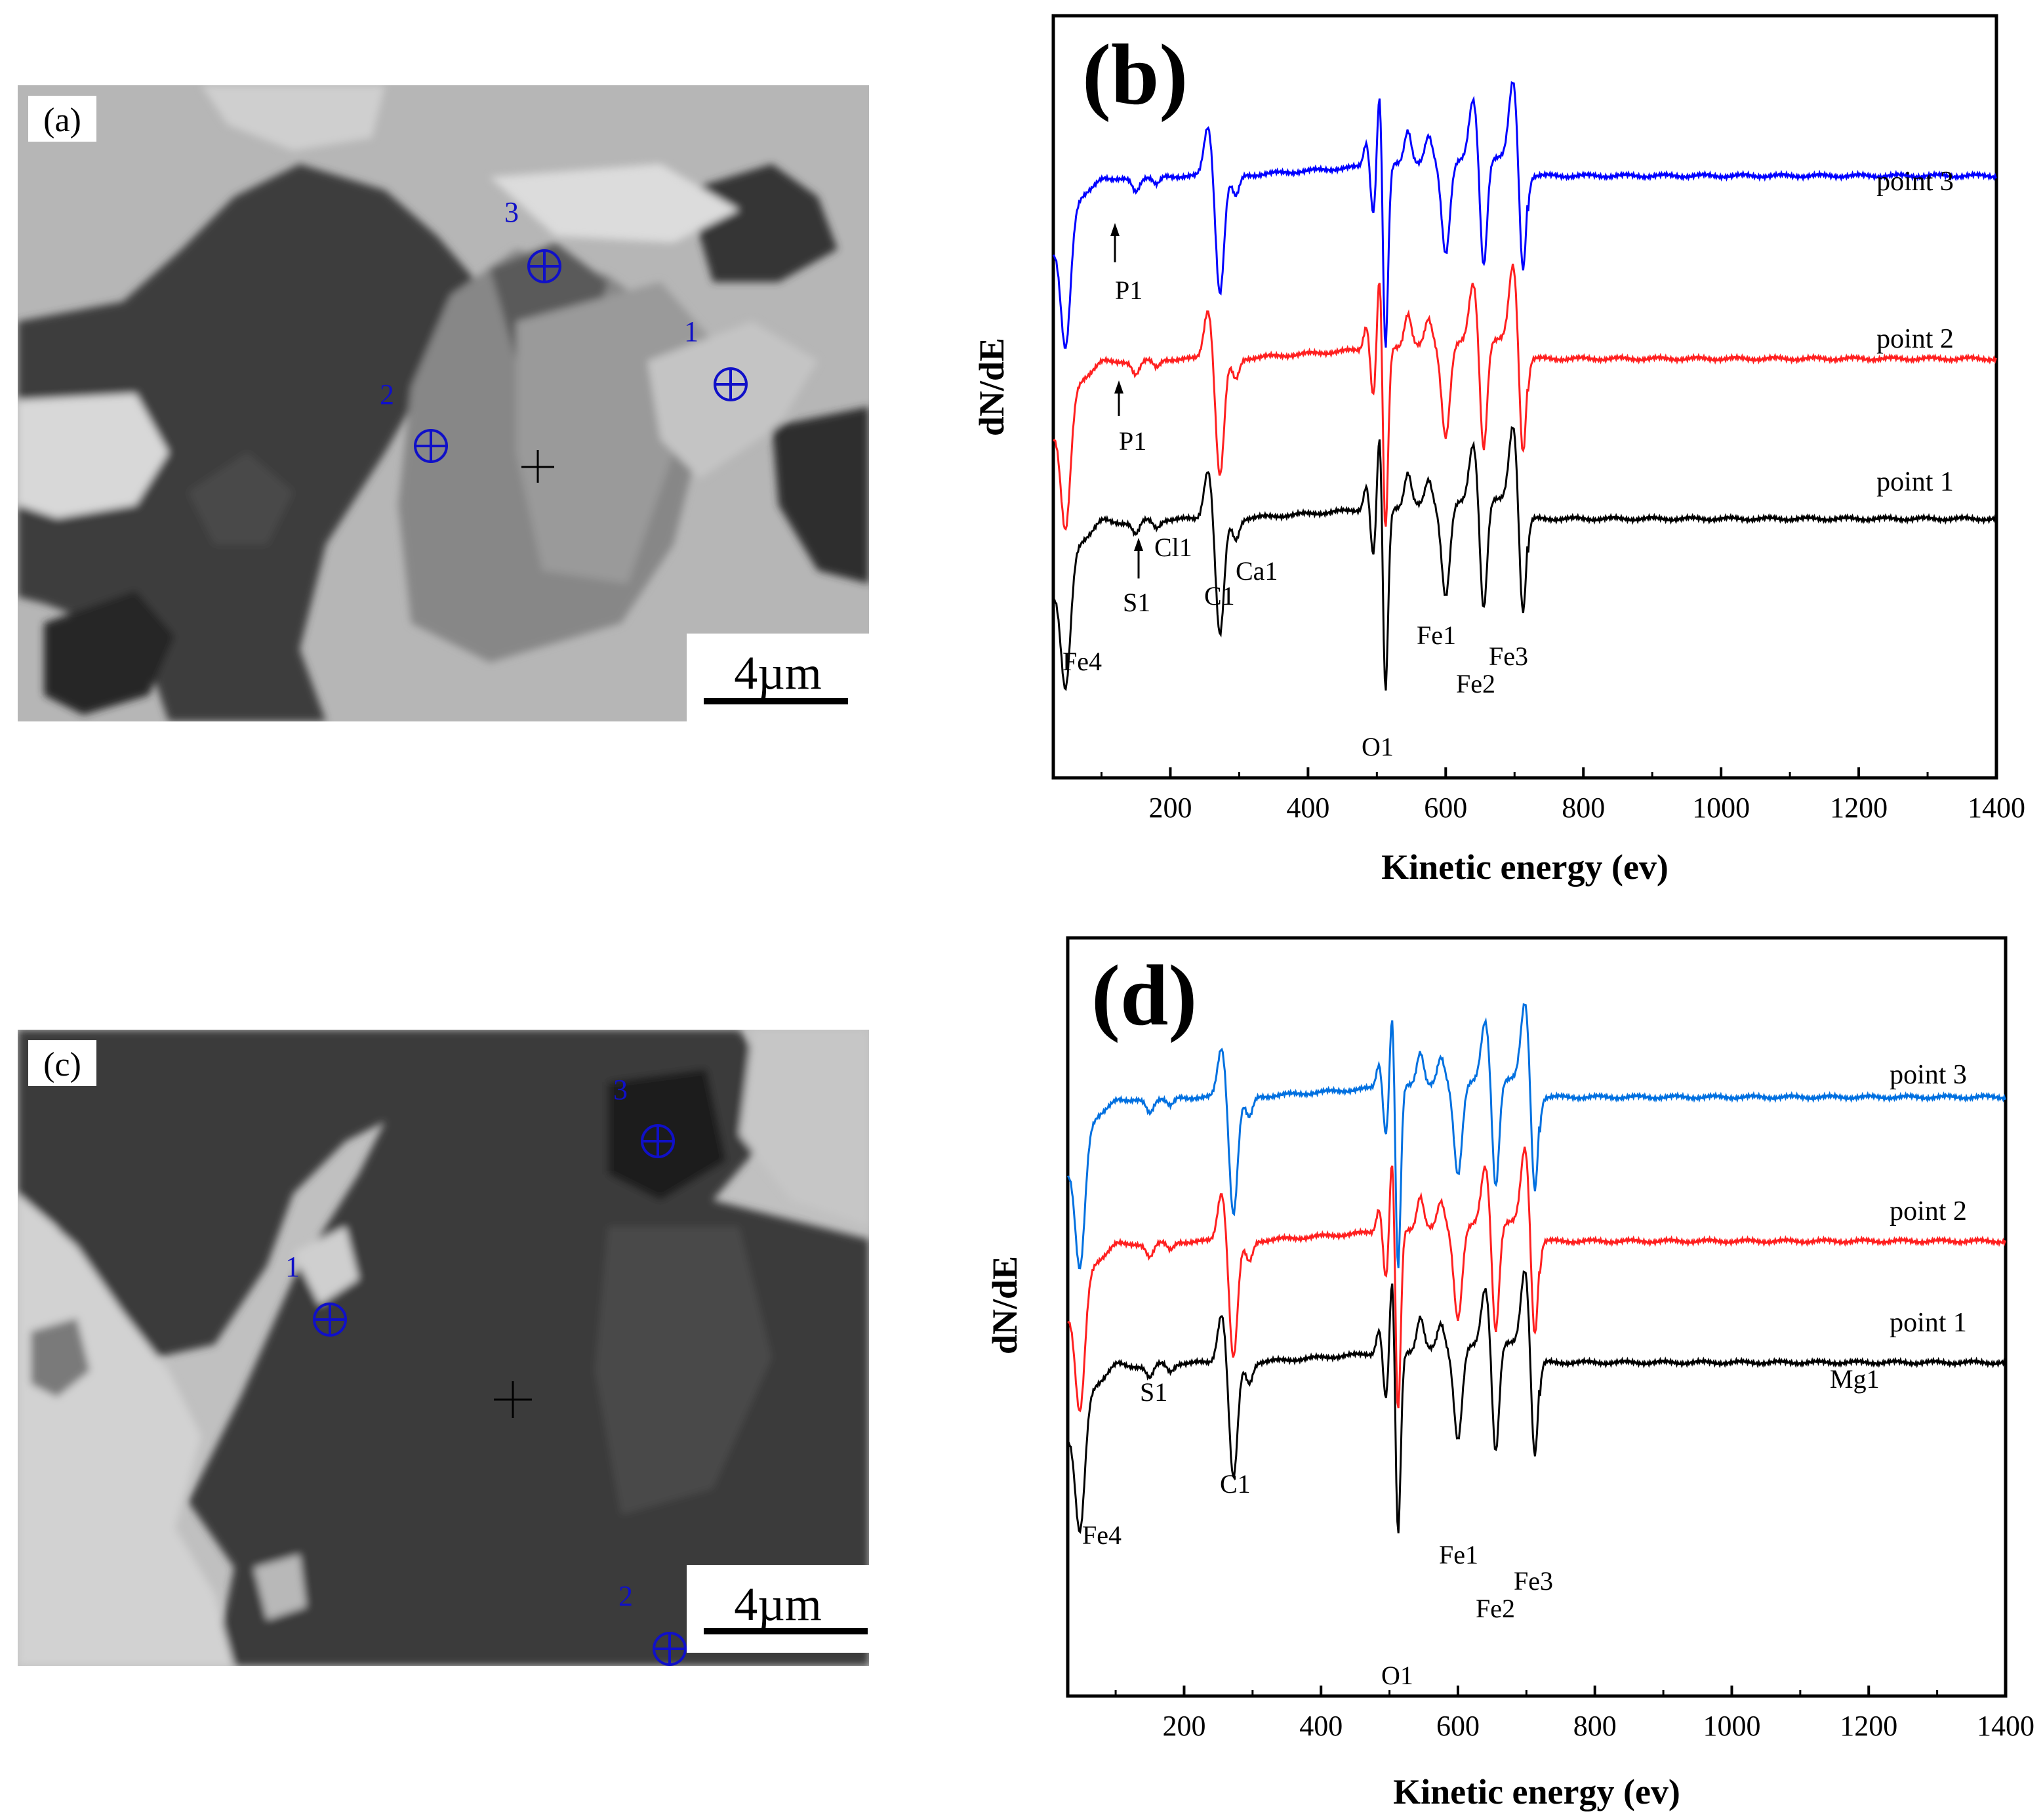 This screenshot has width=2043, height=1820. What do you see at coordinates (62, 1064) in the screenshot?
I see `panel-label-c: (c)` at bounding box center [62, 1064].